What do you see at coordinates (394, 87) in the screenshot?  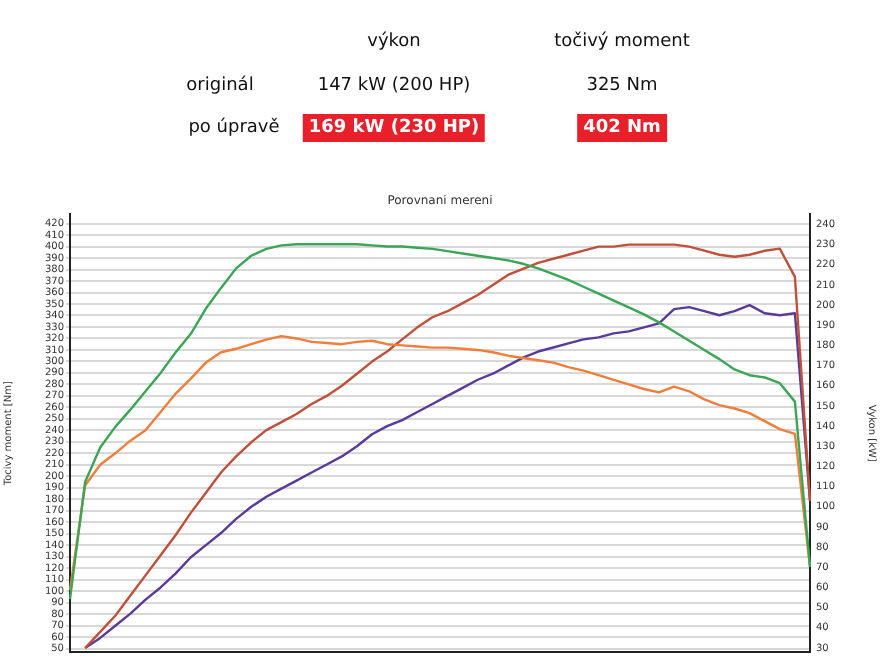 I see `text: 147 kW (200 HP)` at bounding box center [394, 87].